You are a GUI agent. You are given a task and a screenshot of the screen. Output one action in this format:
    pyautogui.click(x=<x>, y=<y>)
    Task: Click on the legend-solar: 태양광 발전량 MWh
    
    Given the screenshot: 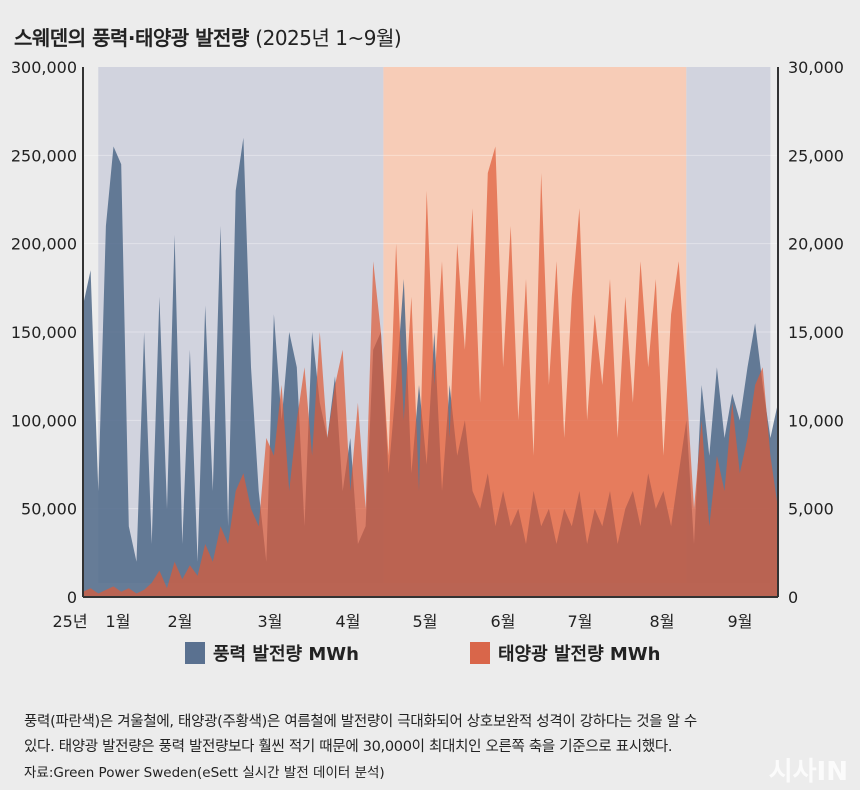 What is the action you would take?
    pyautogui.click(x=565, y=653)
    